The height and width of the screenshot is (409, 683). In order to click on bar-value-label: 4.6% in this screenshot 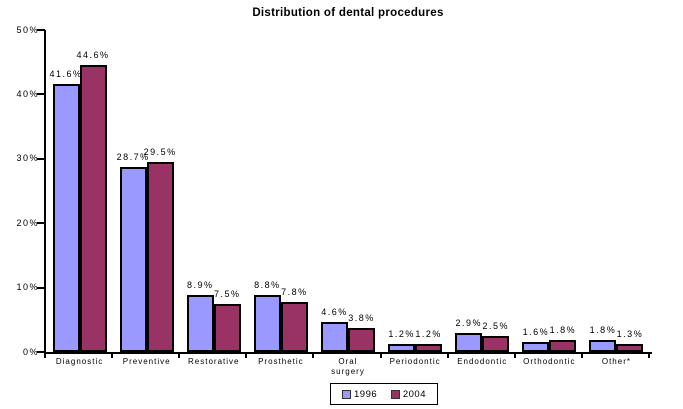, I will do `click(334, 312)`.